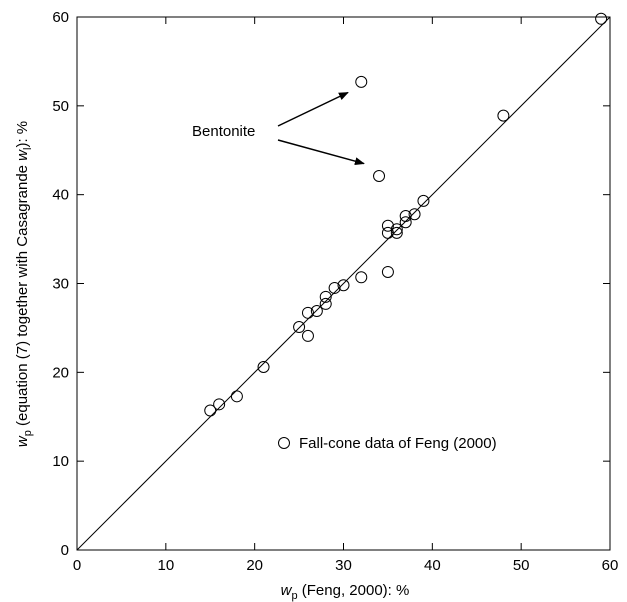  I want to click on annotation-group: Bentonite, so click(278, 128).